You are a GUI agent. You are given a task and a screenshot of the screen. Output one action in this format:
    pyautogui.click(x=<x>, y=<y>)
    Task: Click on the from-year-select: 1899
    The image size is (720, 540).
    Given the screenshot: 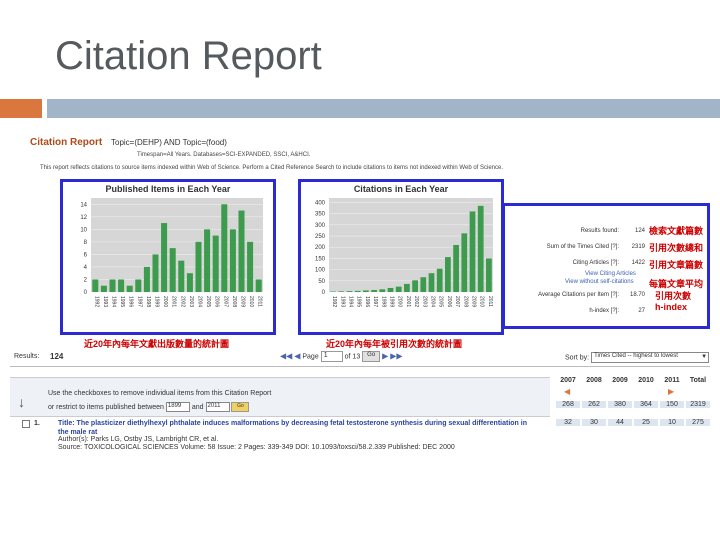 What is the action you would take?
    pyautogui.click(x=177, y=407)
    